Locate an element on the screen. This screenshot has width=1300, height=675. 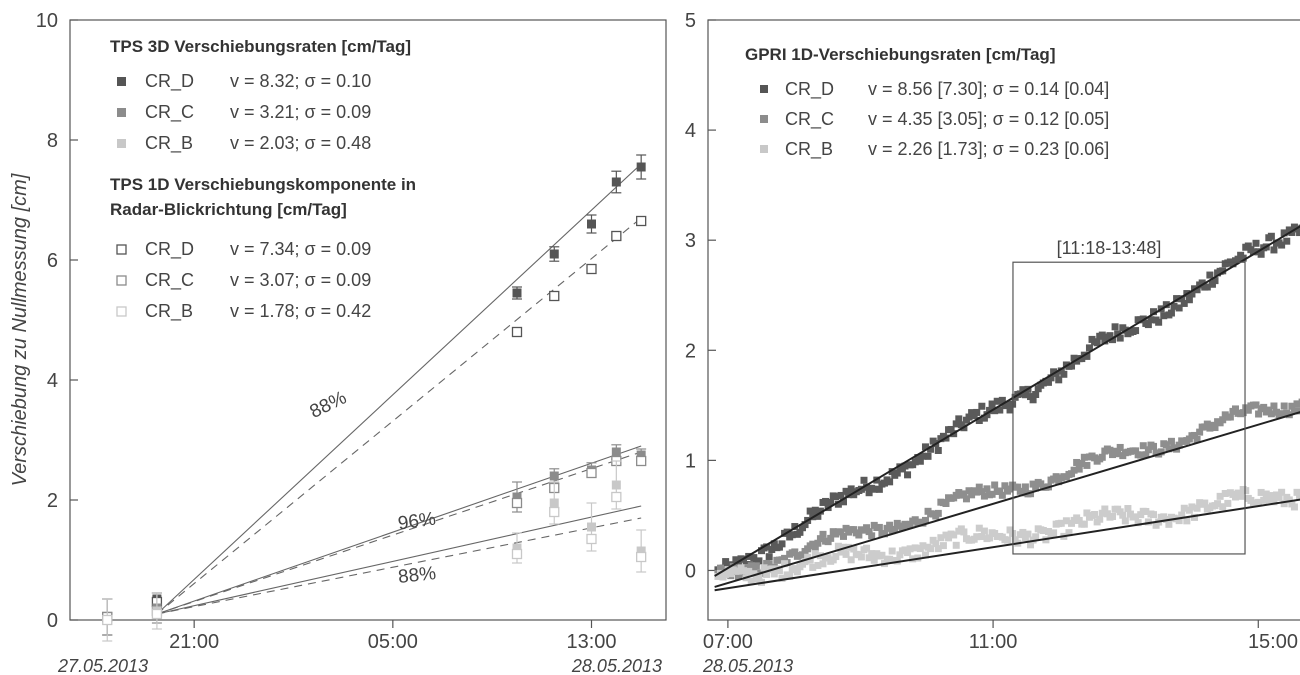
left-annotations: 88% 96% 88% is located at coordinates (372, 487).